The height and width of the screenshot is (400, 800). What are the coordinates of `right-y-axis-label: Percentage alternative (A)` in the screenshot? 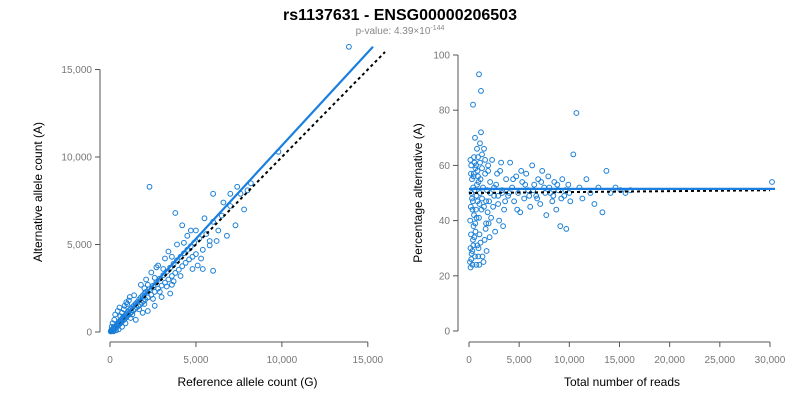 It's located at (418, 192).